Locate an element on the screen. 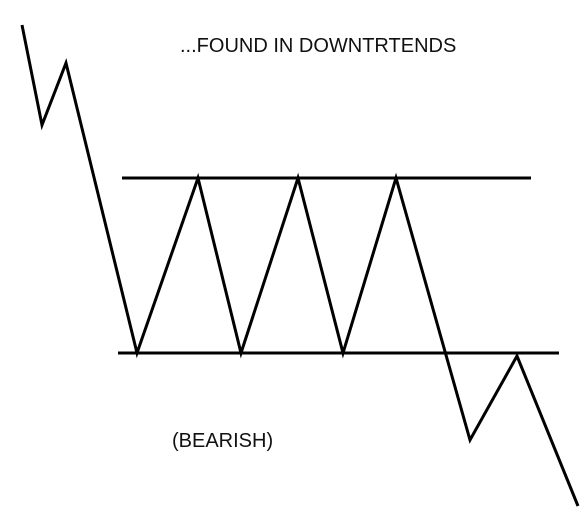  pattern-context-label: ...FOUND IN DOWNTRTENDS is located at coordinates (318, 46).